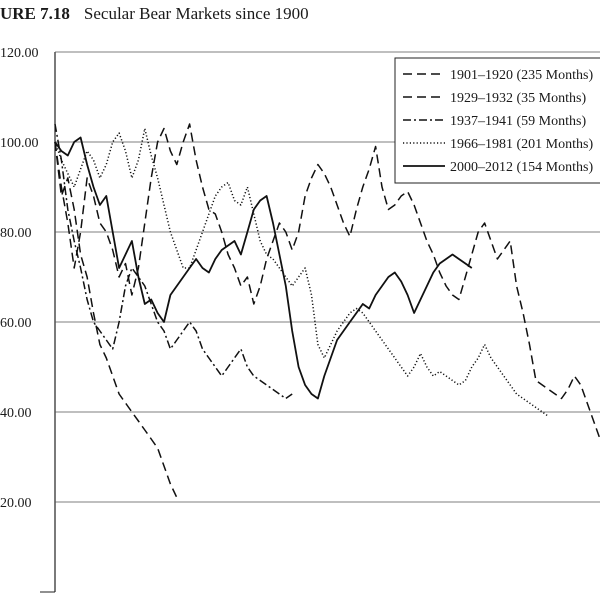 This screenshot has width=600, height=600. I want to click on legend-box, so click(497, 120).